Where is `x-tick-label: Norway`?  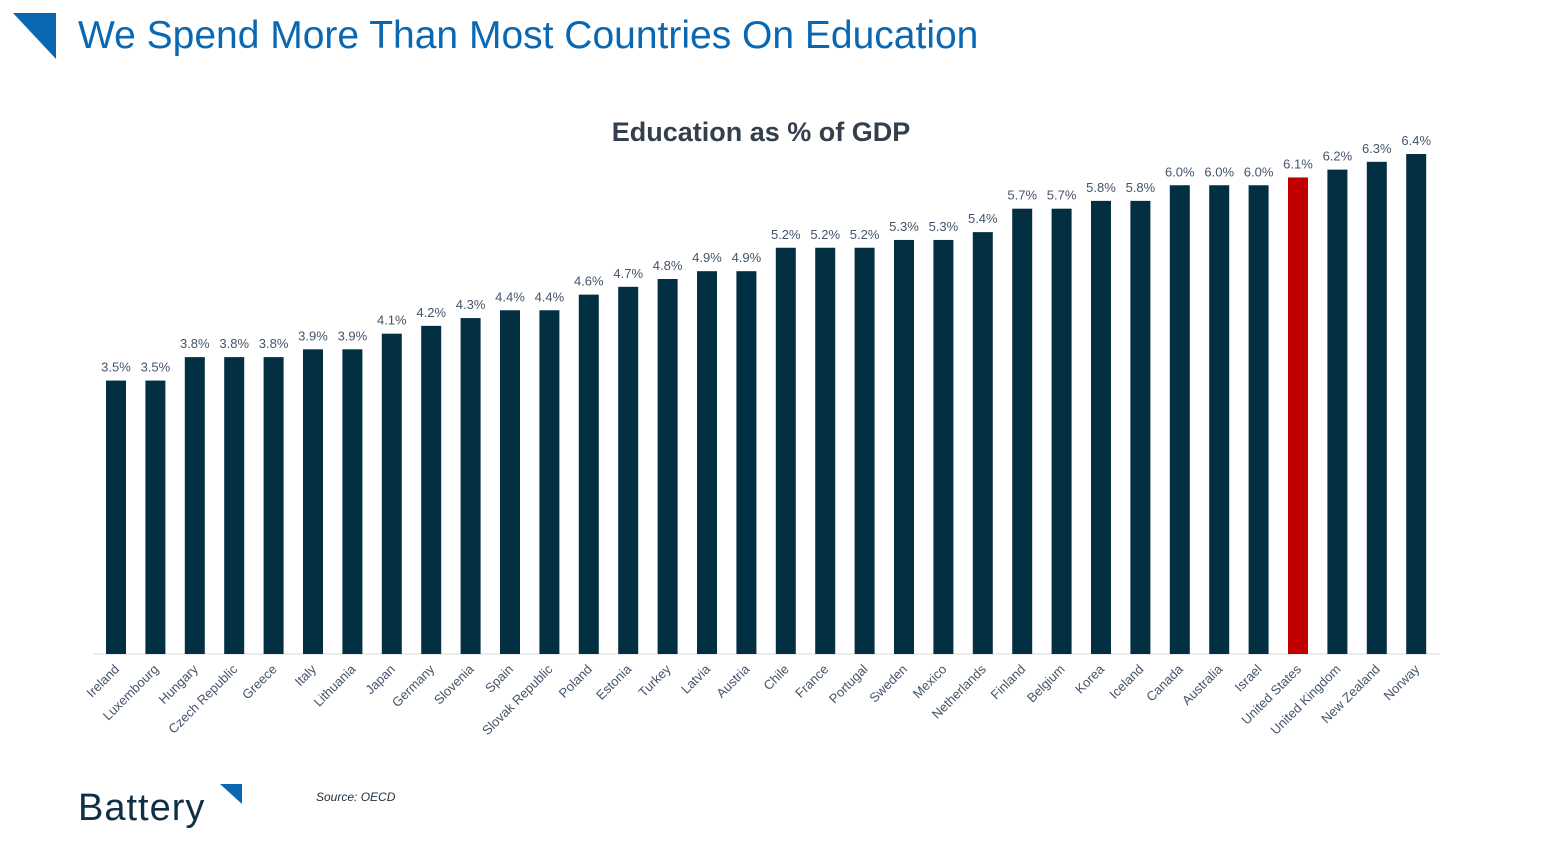 x-tick-label: Norway is located at coordinates (1402, 682).